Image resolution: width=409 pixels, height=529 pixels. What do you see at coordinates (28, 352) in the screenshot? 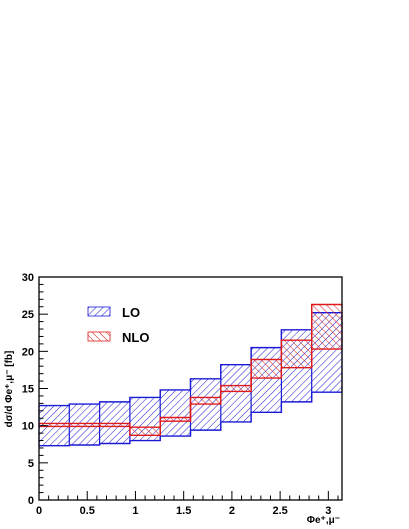
I see `y-tick-label: 20` at bounding box center [28, 352].